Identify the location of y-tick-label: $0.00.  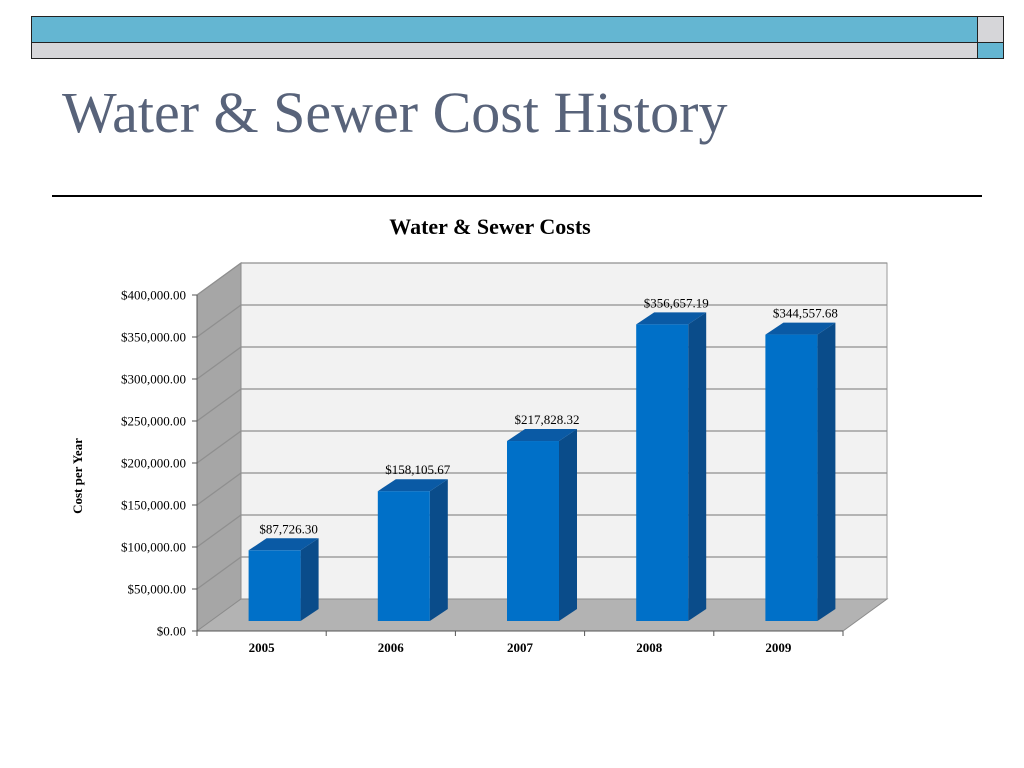
(171, 631).